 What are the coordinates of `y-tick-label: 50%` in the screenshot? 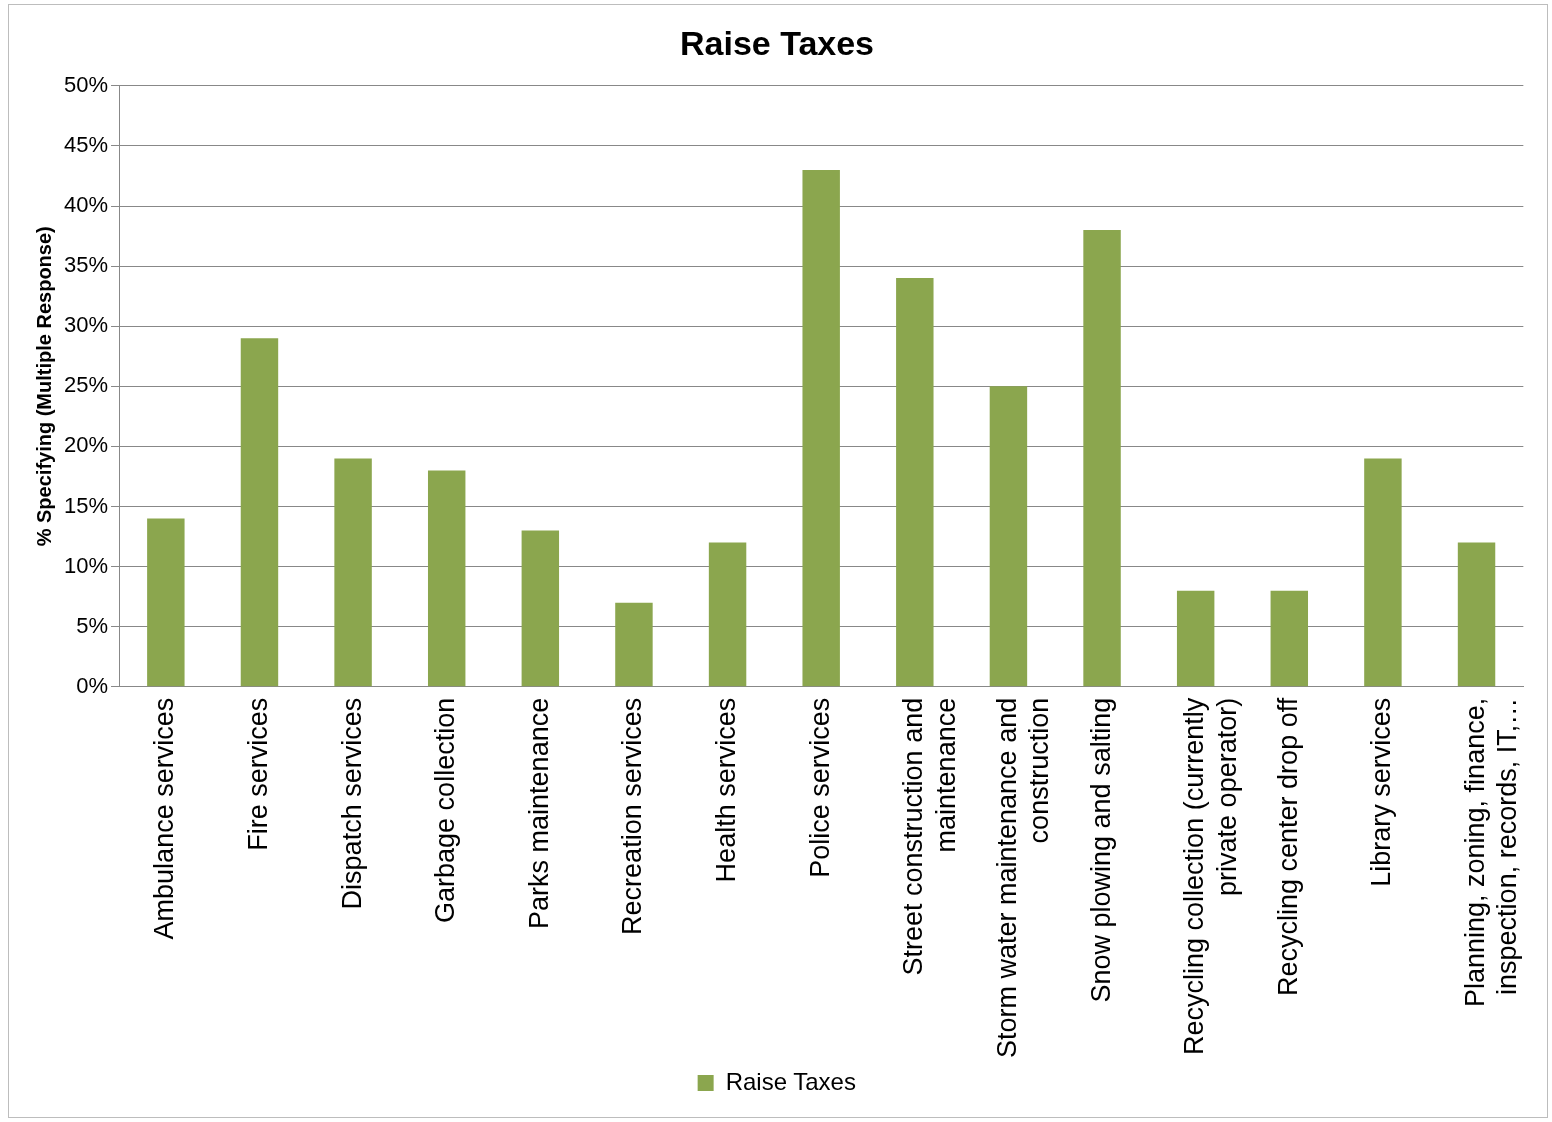 It's located at (86, 84).